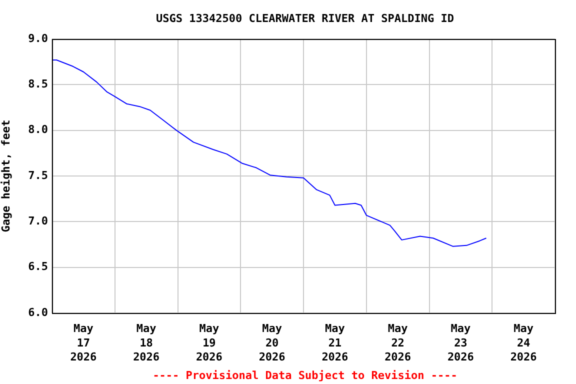 The image size is (576, 384). What do you see at coordinates (38, 175) in the screenshot?
I see `y-tick-label: 7.5` at bounding box center [38, 175].